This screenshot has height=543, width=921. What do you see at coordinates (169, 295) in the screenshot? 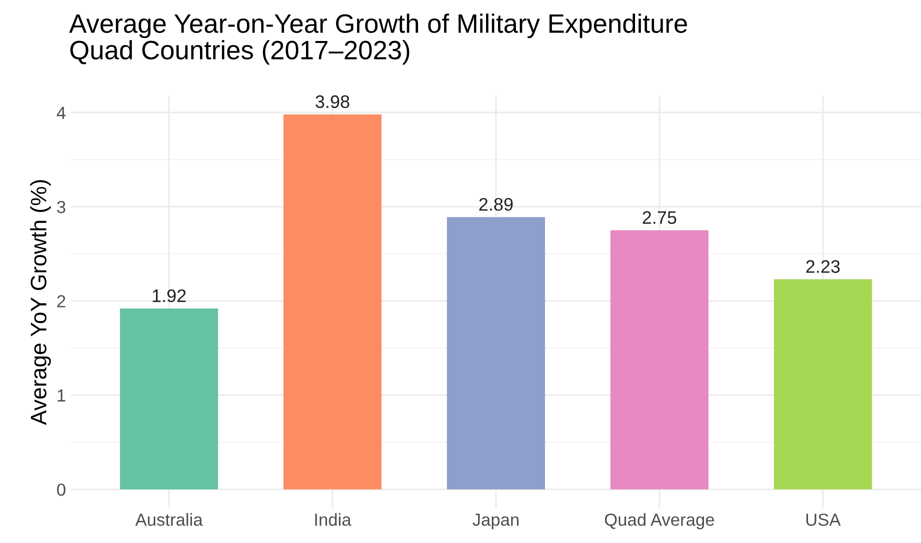
I see `data-label: 1.92` at bounding box center [169, 295].